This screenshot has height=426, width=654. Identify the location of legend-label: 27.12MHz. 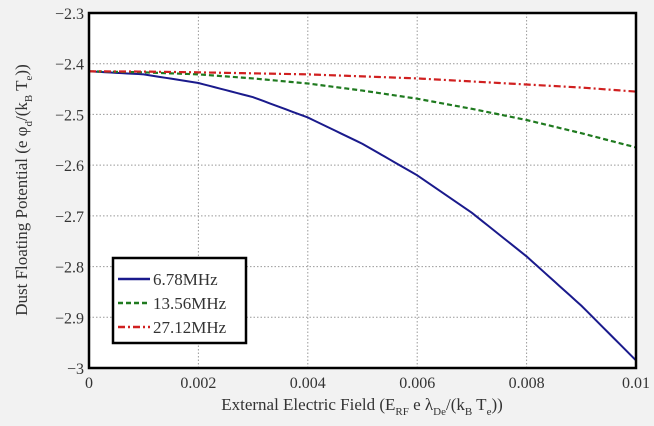
(190, 327).